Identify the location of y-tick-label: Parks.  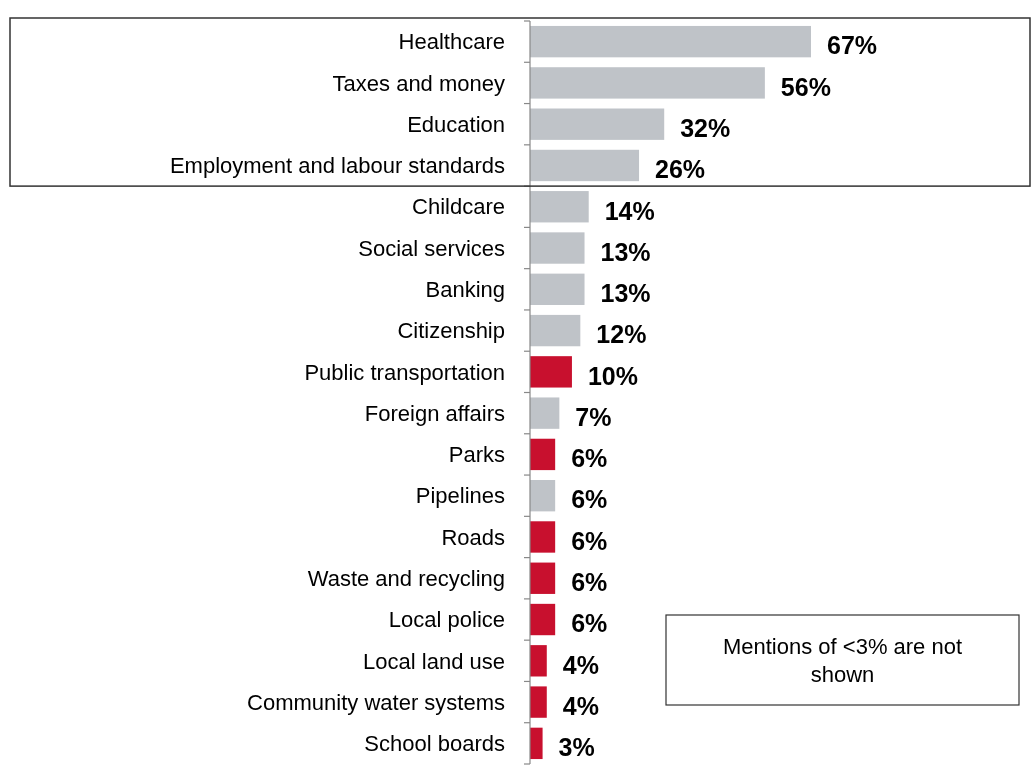
(476, 455).